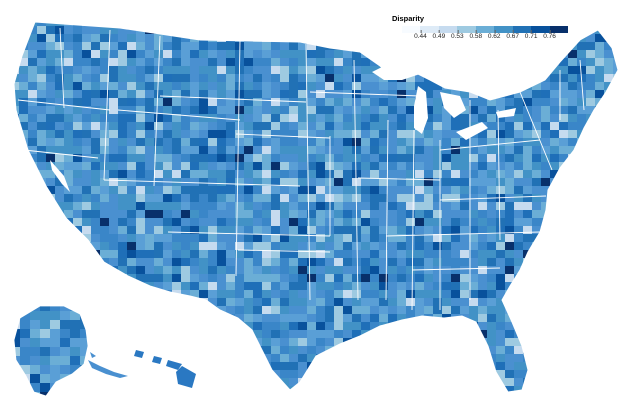  I want to click on legend-tick-label: 0.53, so click(457, 35).